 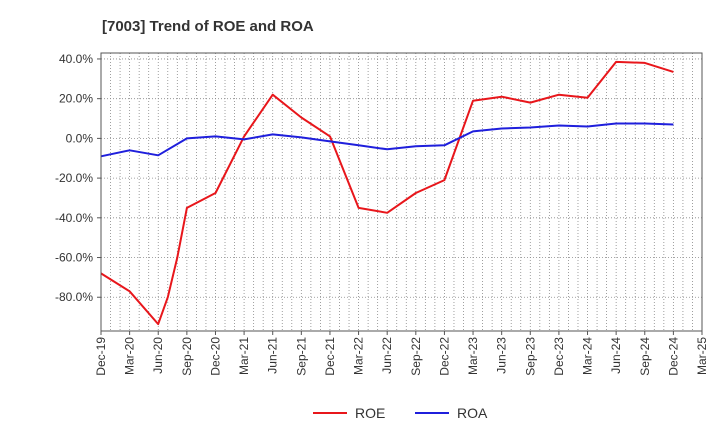 What do you see at coordinates (673, 356) in the screenshot?
I see `x-tick-label: Dec-24` at bounding box center [673, 356].